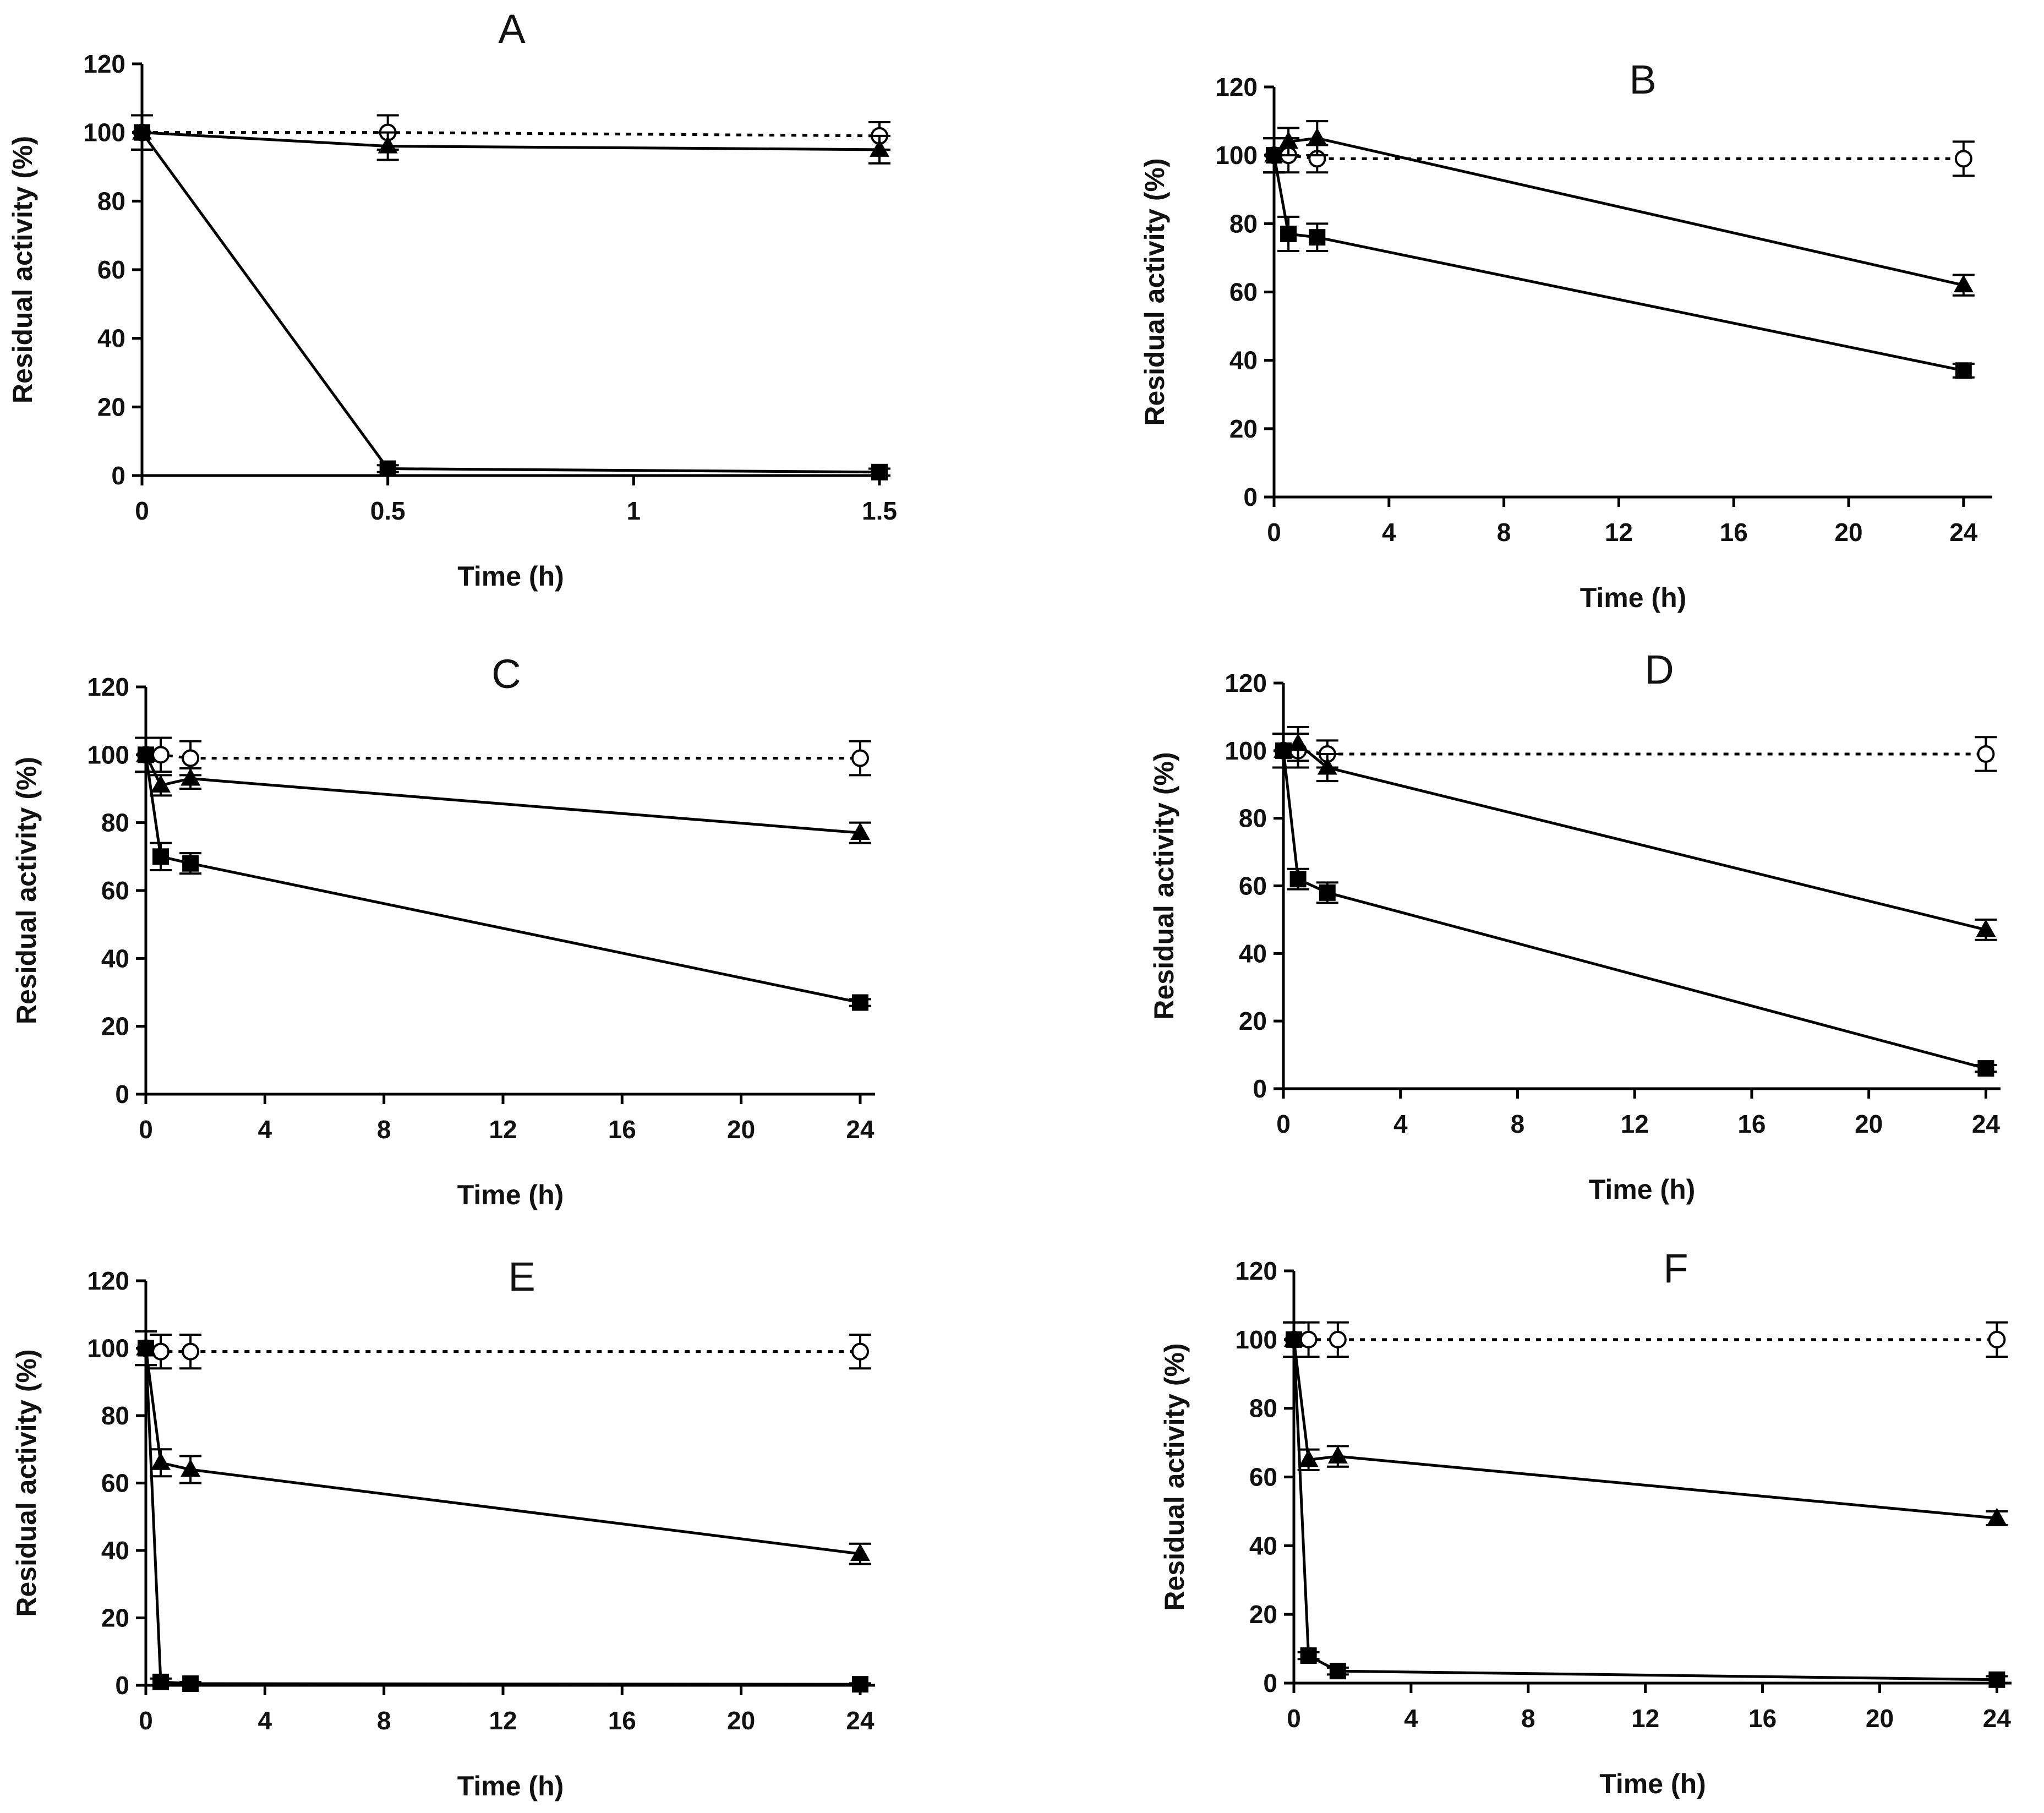  What do you see at coordinates (634, 511) in the screenshot?
I see `x-tick-label: 1` at bounding box center [634, 511].